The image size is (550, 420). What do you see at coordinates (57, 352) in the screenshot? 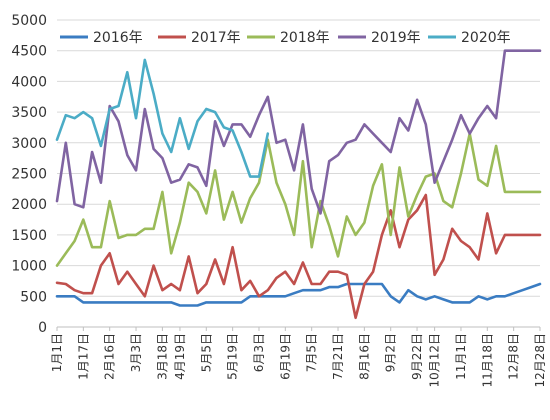
I see `x-tick-label: 1月1日` at bounding box center [57, 352].